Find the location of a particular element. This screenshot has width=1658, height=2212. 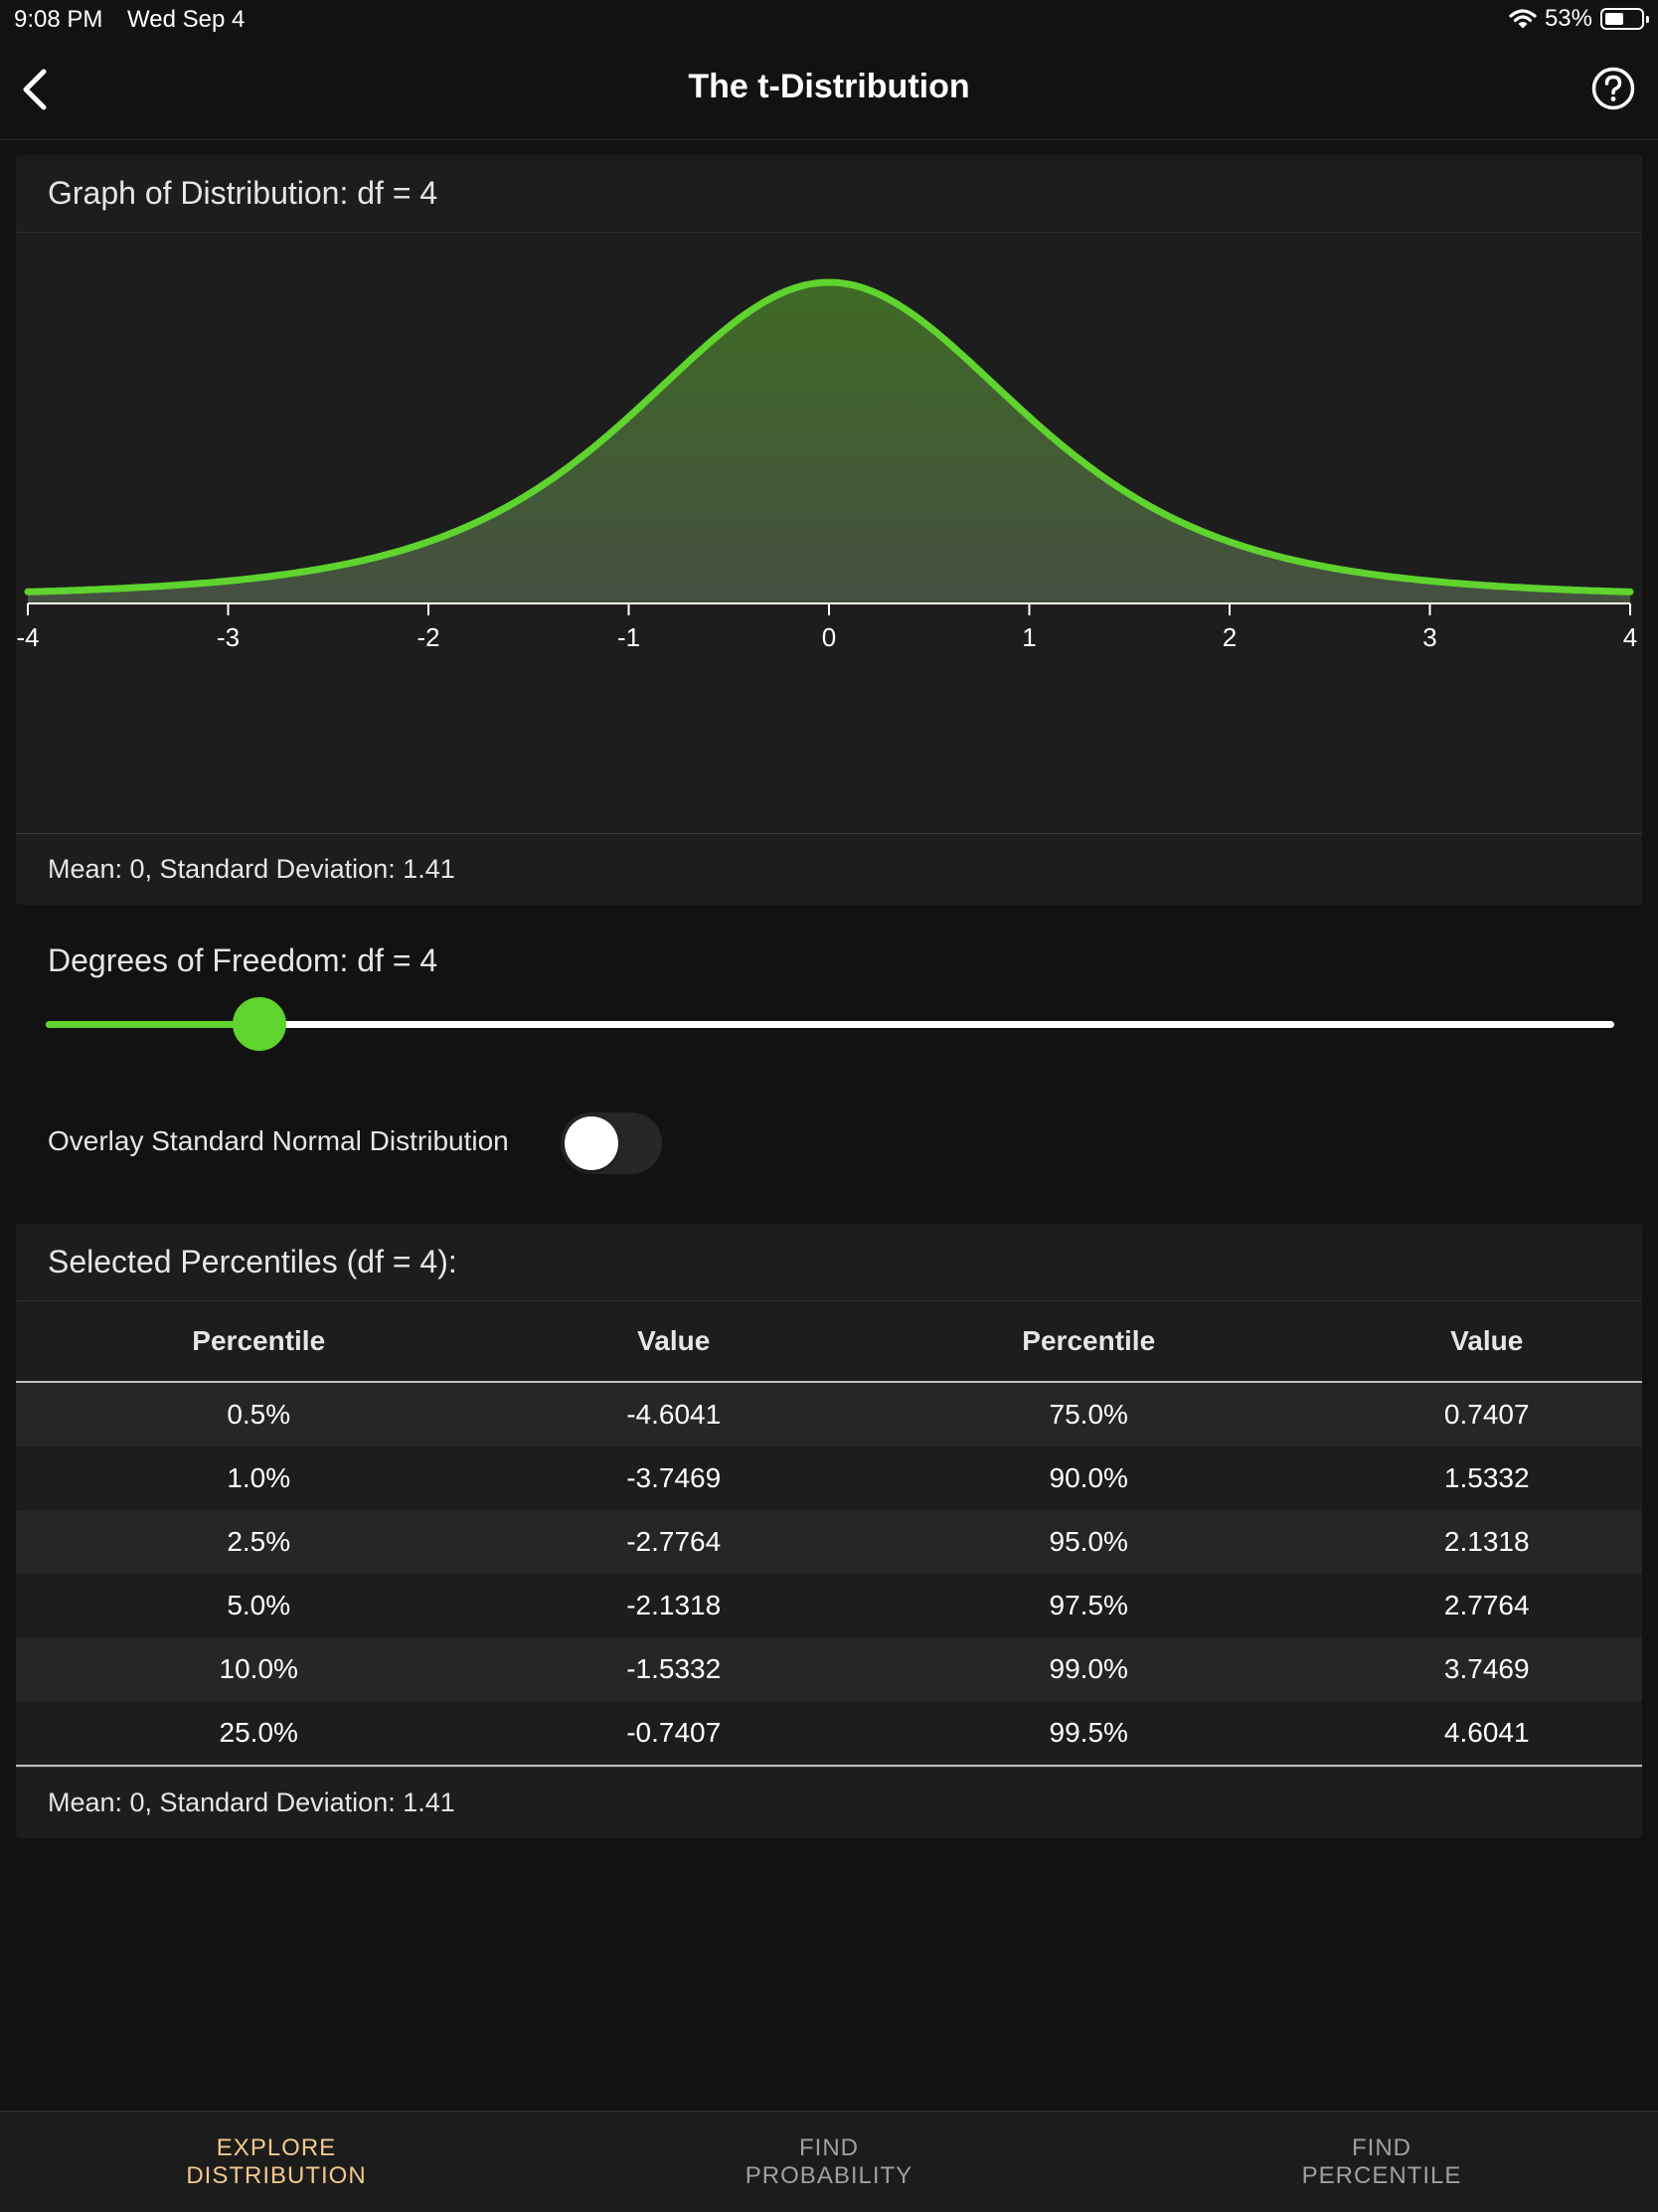

table-cell: 99.0% is located at coordinates (1089, 1669).